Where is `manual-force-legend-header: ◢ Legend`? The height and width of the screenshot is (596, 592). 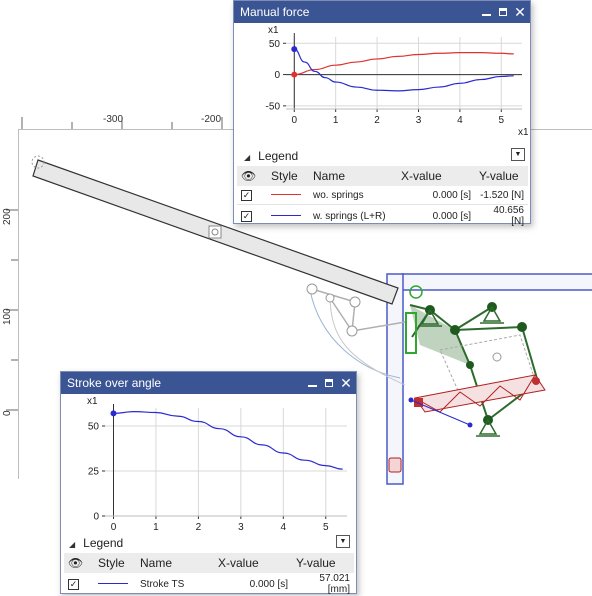 manual-force-legend-header: ◢ Legend is located at coordinates (271, 156).